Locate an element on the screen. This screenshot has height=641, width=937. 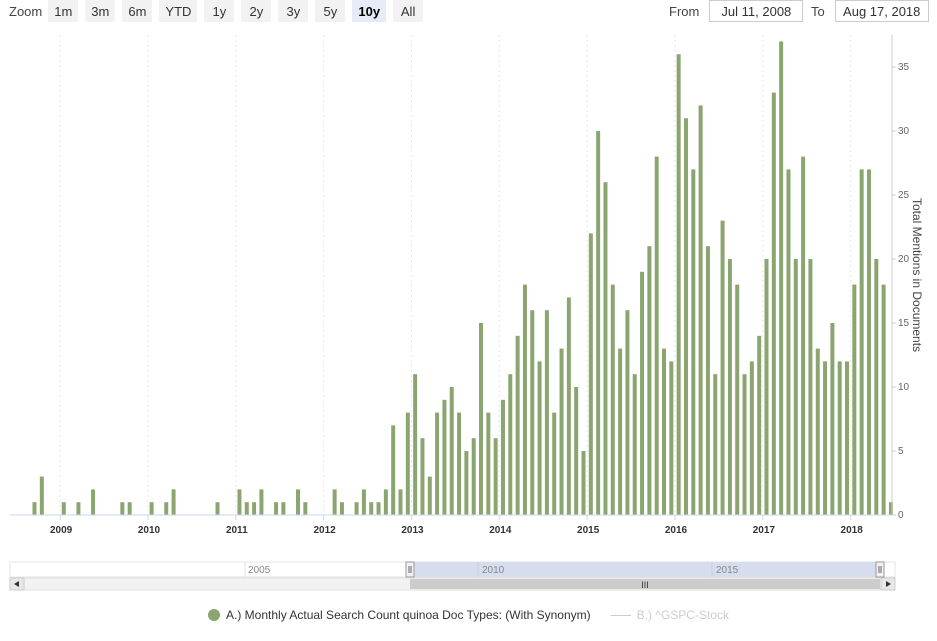
zoom-button-2y: 2y is located at coordinates (256, 11).